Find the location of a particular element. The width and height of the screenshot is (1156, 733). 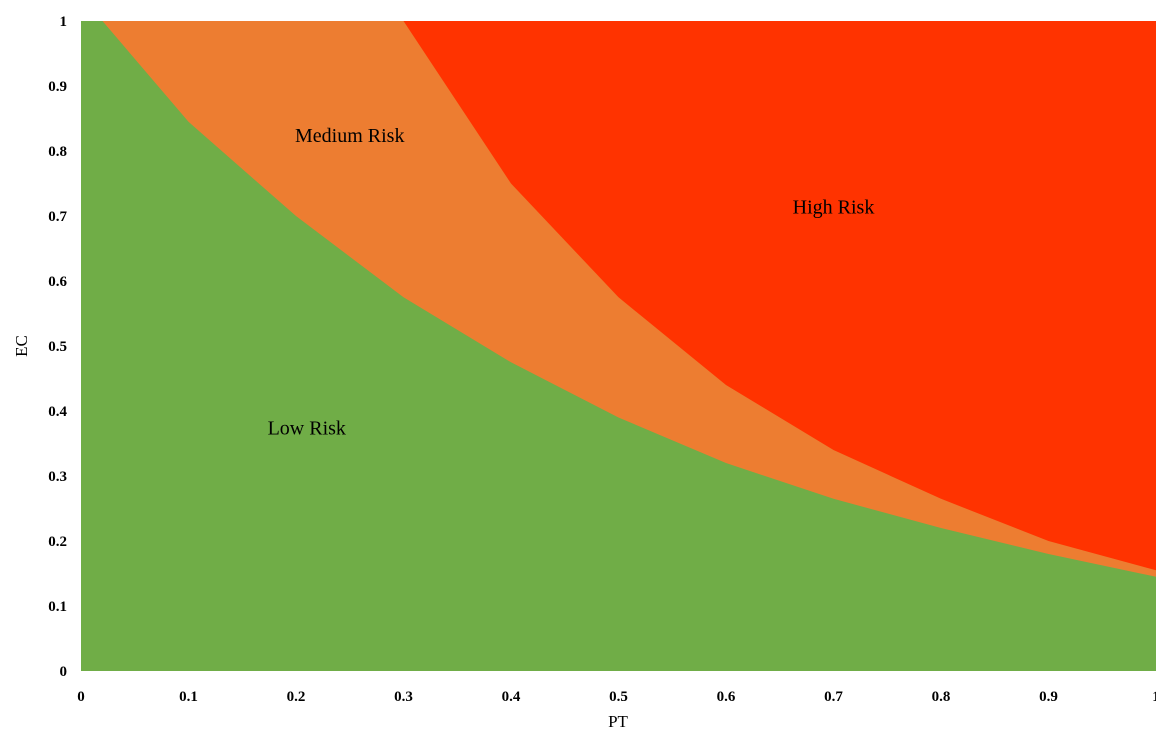

x-tick-label: 0.1 is located at coordinates (188, 697).